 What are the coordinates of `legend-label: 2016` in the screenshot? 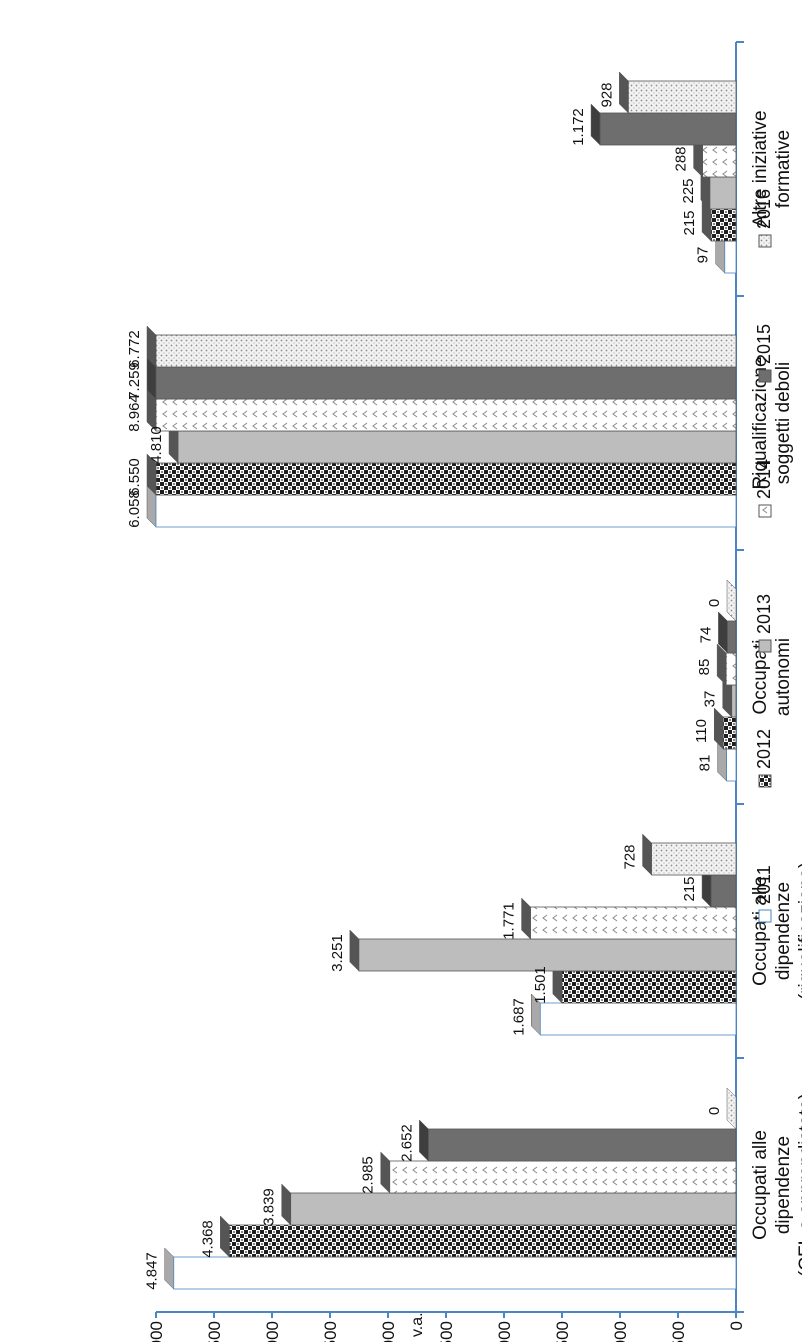 It's located at (764, 209).